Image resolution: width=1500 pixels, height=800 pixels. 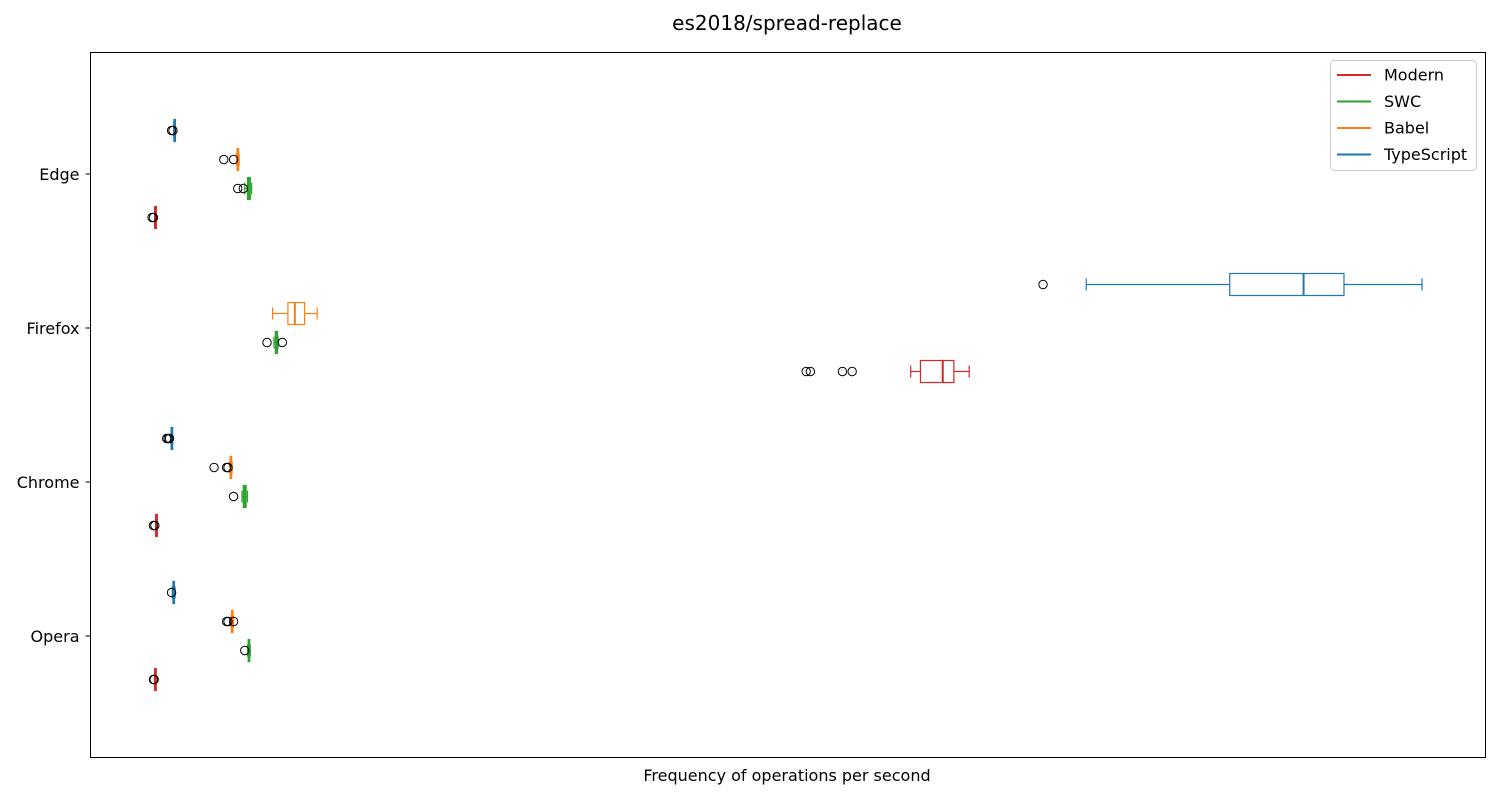 I want to click on y-tick-label: Chrome, so click(x=48, y=482).